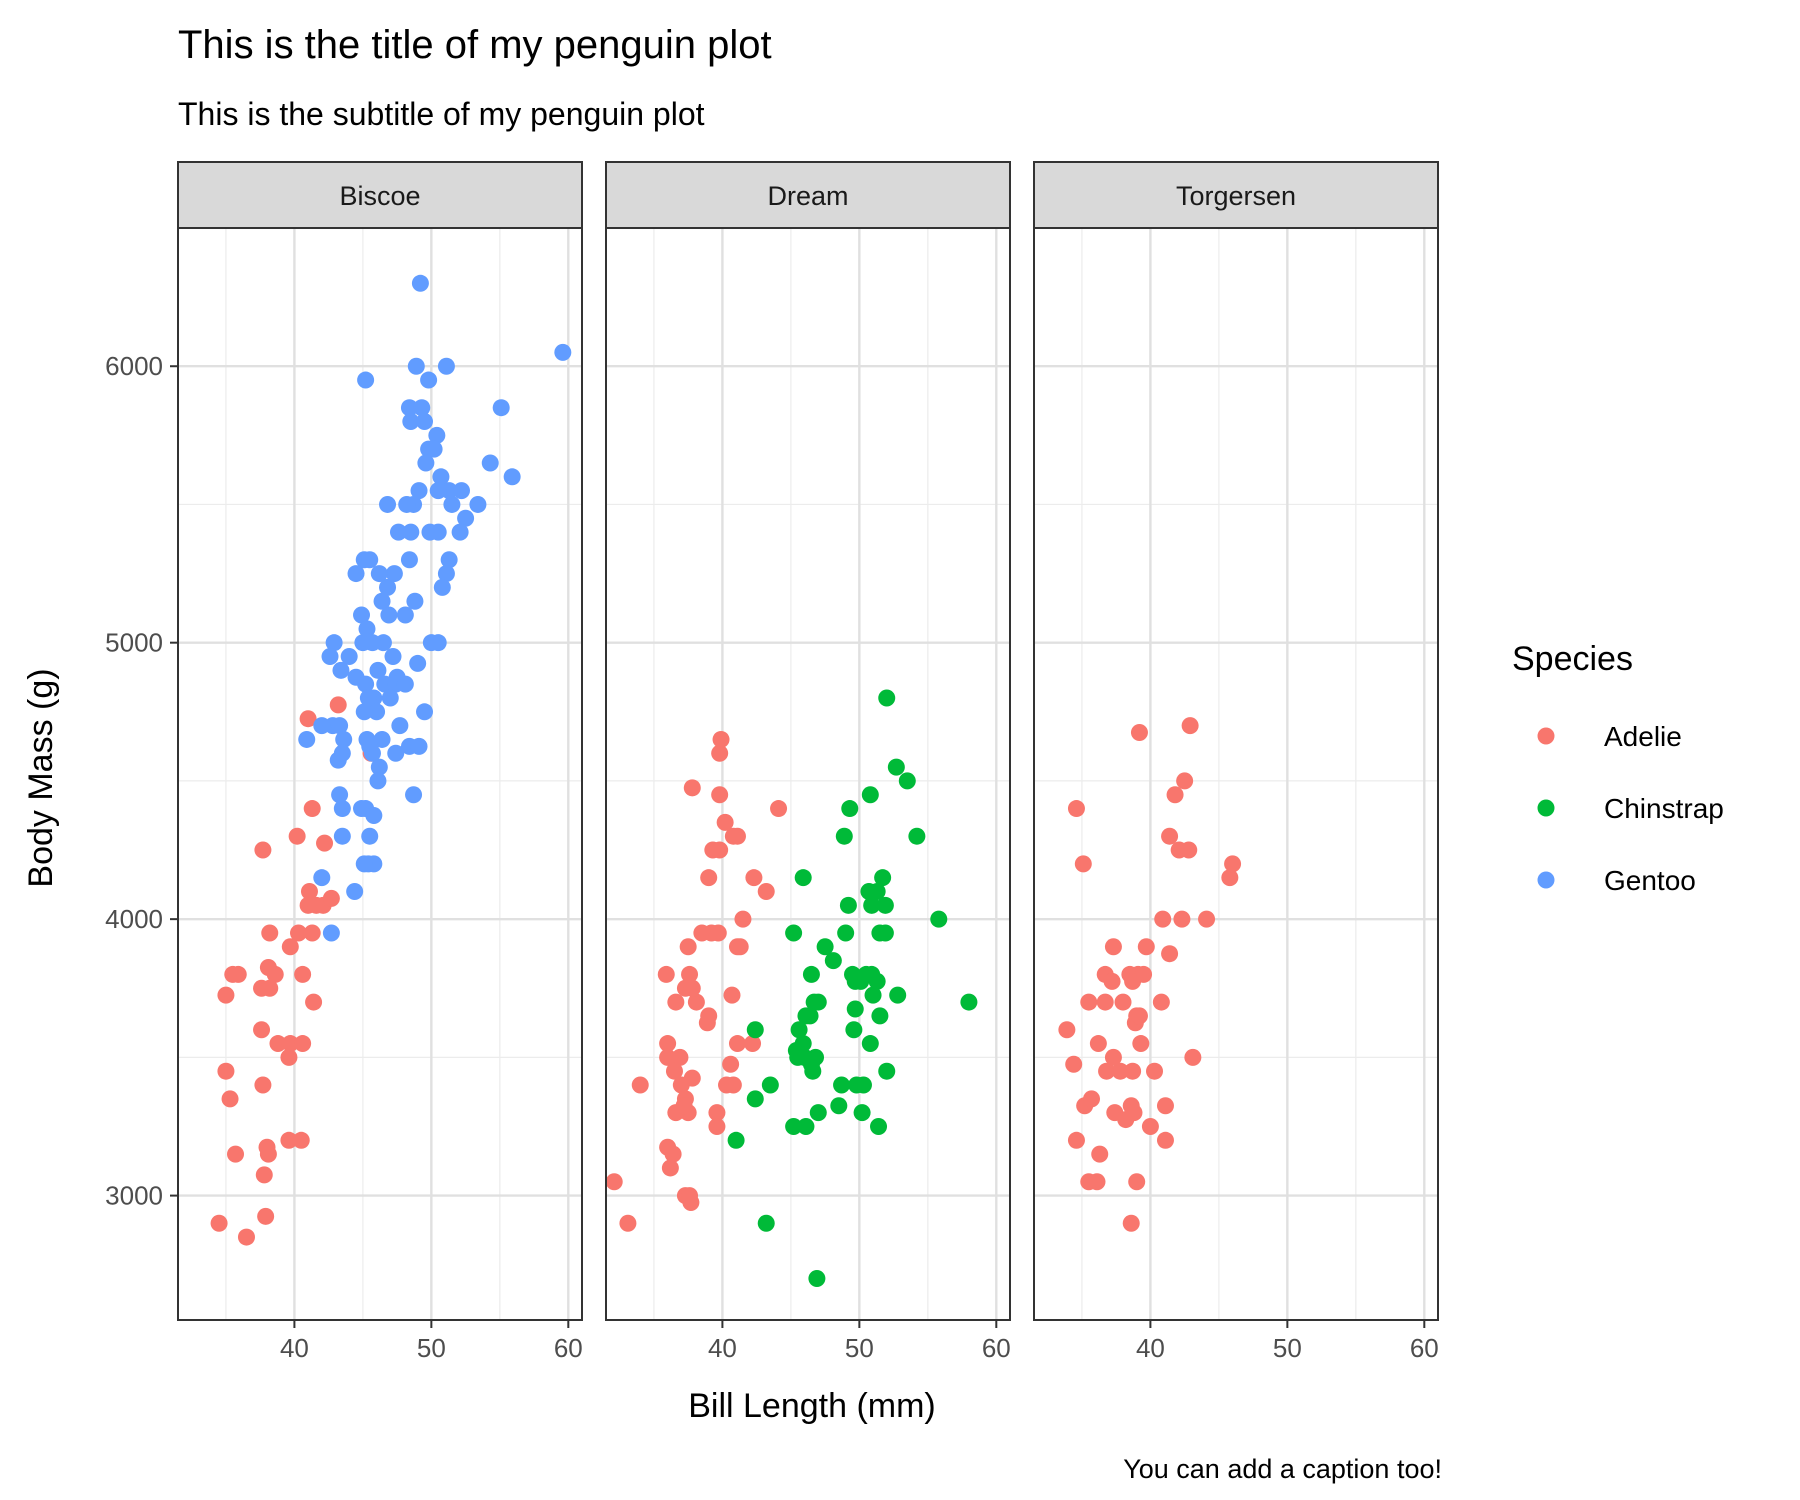 The height and width of the screenshot is (1500, 1800). Describe the element at coordinates (1287, 1348) in the screenshot. I see `x-tick-label: 50` at that location.